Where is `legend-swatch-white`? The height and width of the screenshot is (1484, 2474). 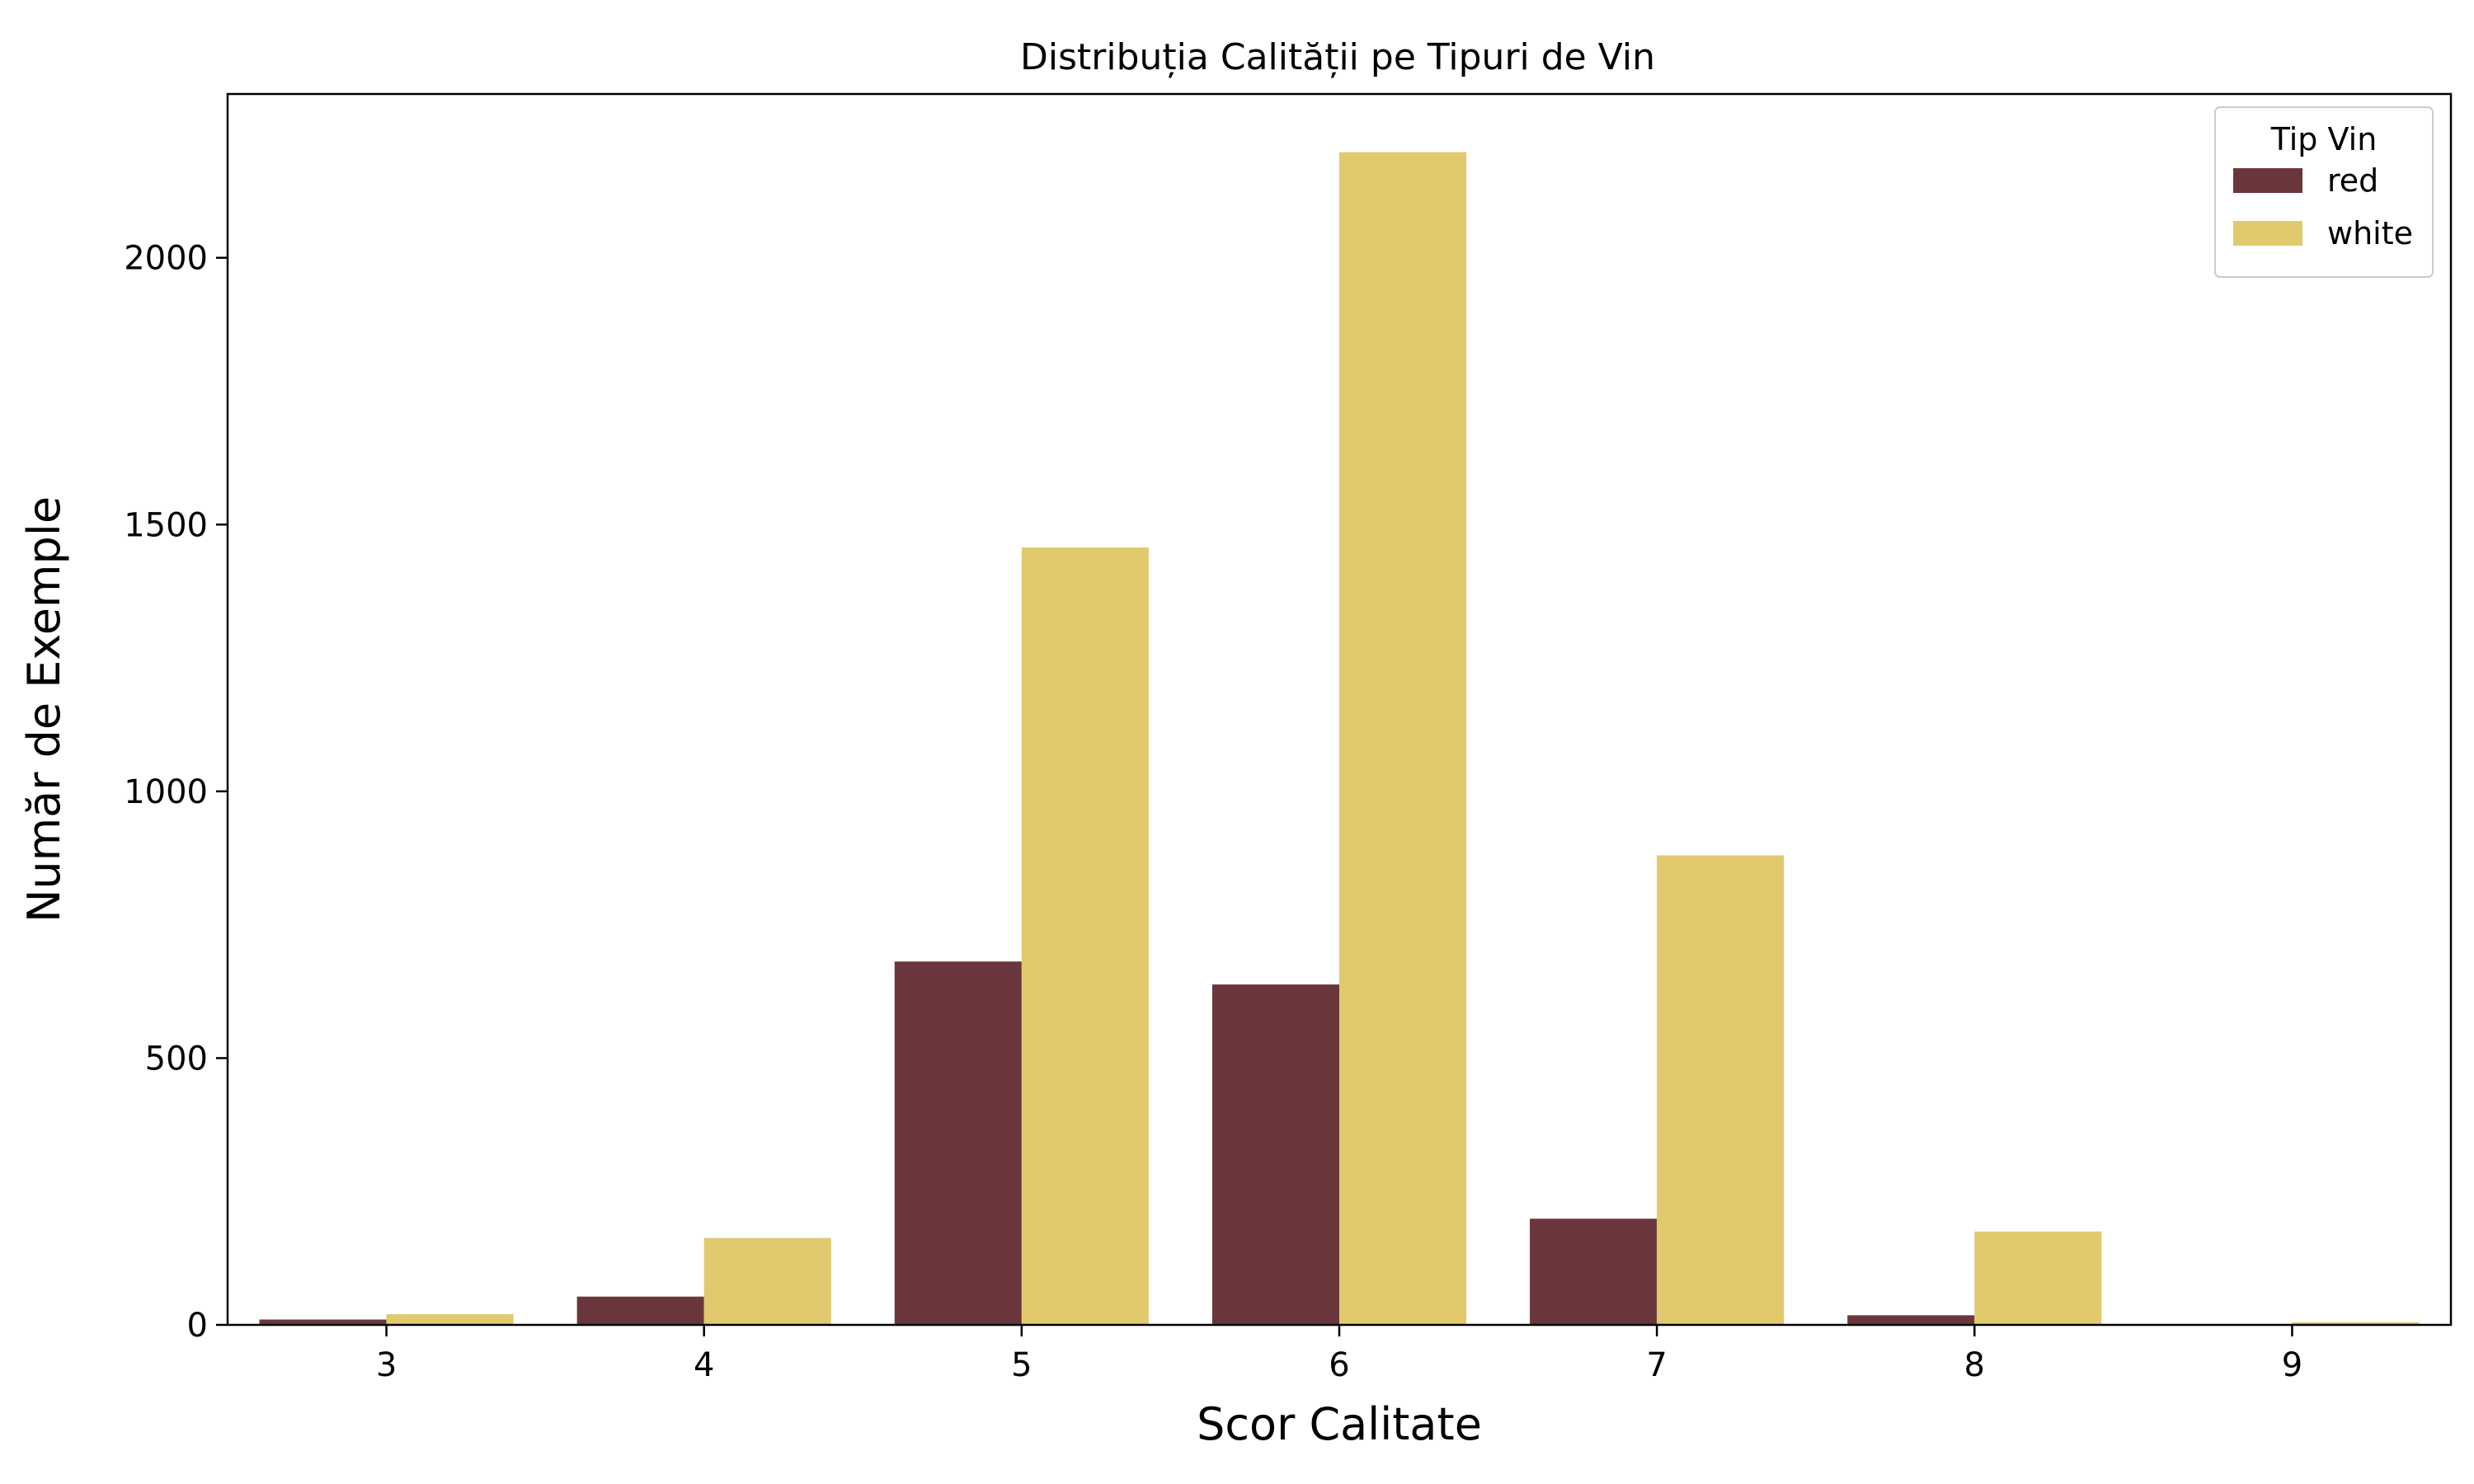 legend-swatch-white is located at coordinates (2267, 233).